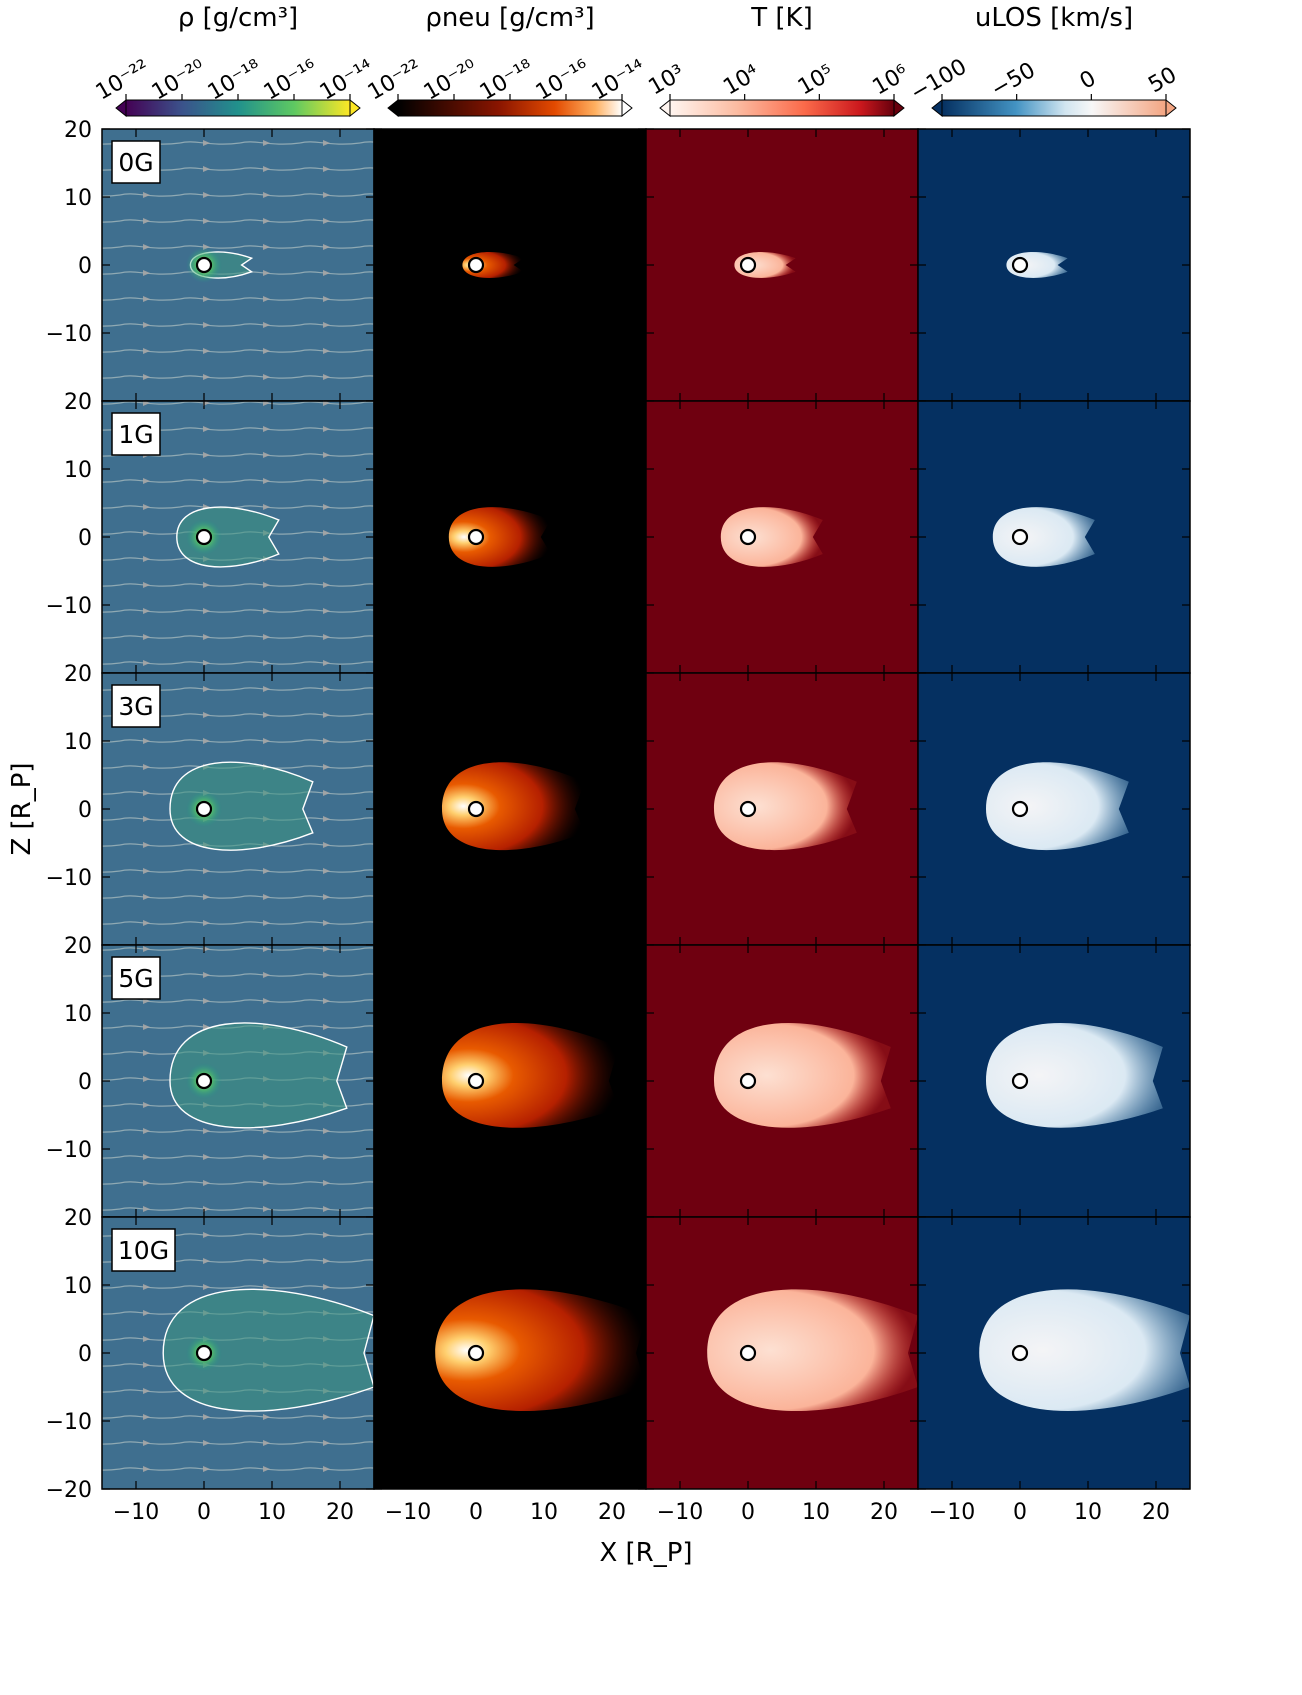  What do you see at coordinates (1013, 80) in the screenshot?
I see `colorbar-tick-label: −50` at bounding box center [1013, 80].